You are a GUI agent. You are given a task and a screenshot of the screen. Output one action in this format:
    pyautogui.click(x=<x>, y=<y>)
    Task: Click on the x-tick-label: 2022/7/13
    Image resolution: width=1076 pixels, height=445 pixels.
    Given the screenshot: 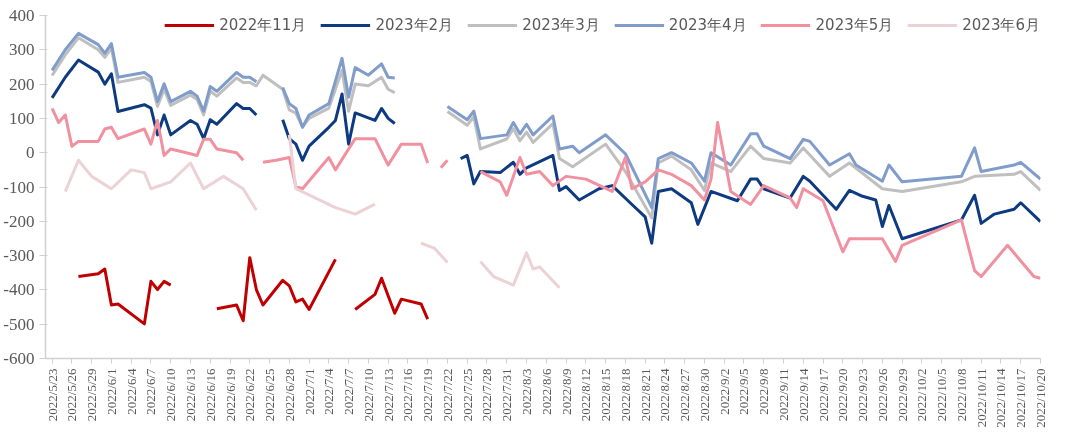 What is the action you would take?
    pyautogui.click(x=388, y=395)
    